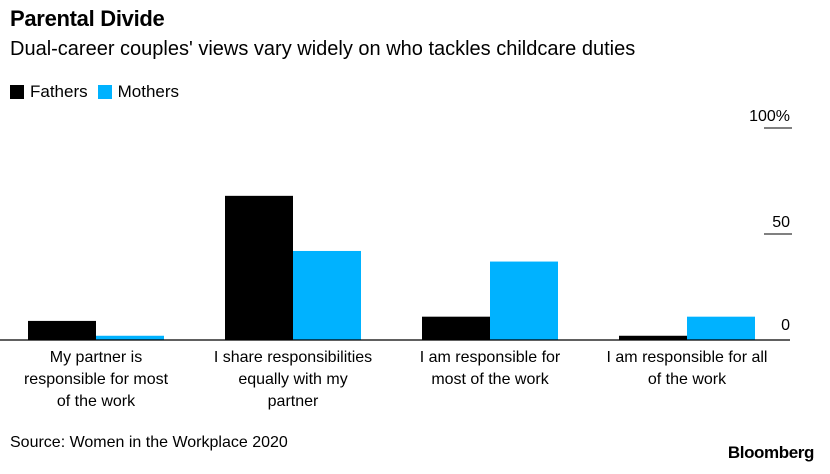  What do you see at coordinates (781, 222) in the screenshot?
I see `y-tick-label: 50` at bounding box center [781, 222].